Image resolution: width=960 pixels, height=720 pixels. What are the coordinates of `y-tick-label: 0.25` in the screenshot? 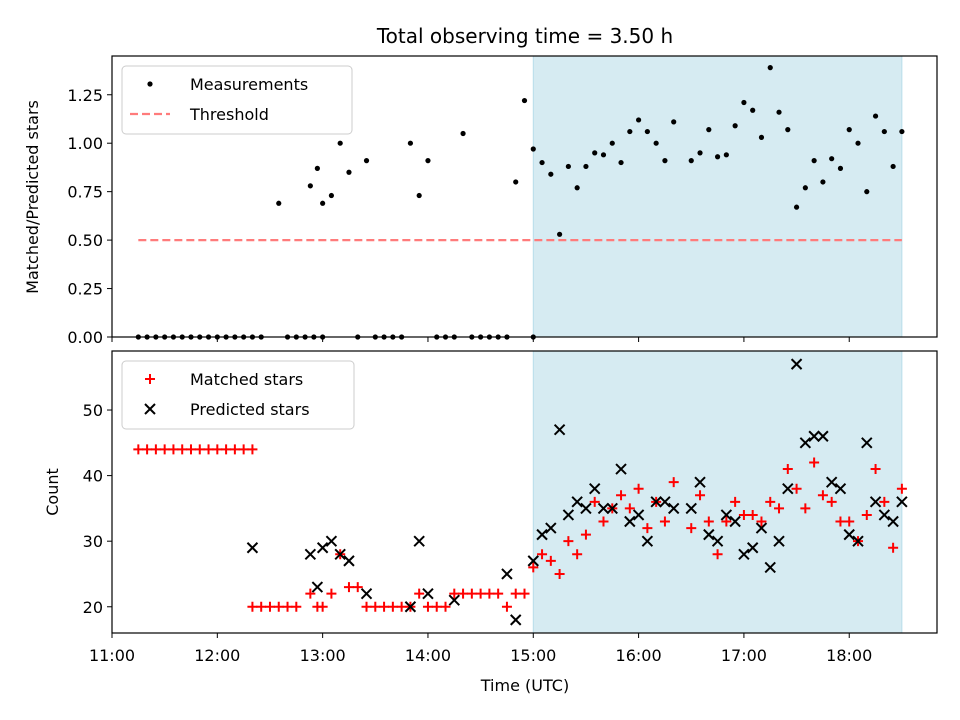 It's located at (85, 289).